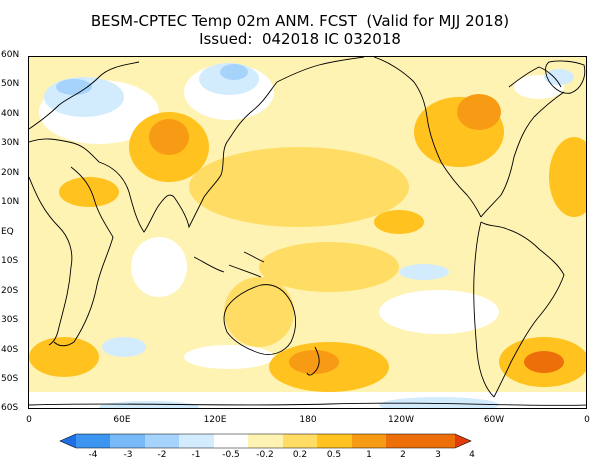 This screenshot has width=600, height=464. Describe the element at coordinates (587, 420) in the screenshot. I see `lon-label-0-east-edge: 0` at that location.